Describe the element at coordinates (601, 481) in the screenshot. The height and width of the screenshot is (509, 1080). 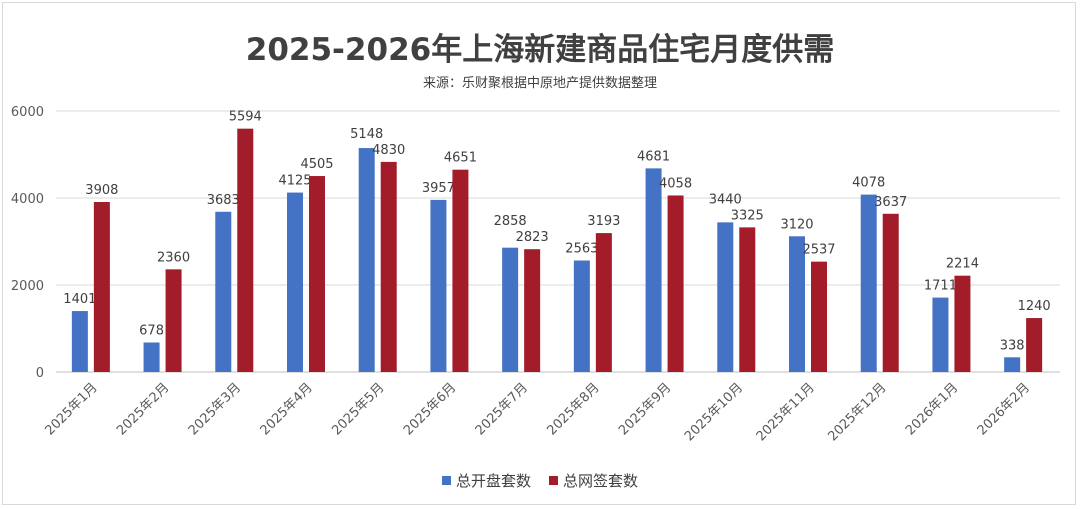
I see `legend-label-signed: 总网签套数` at that location.